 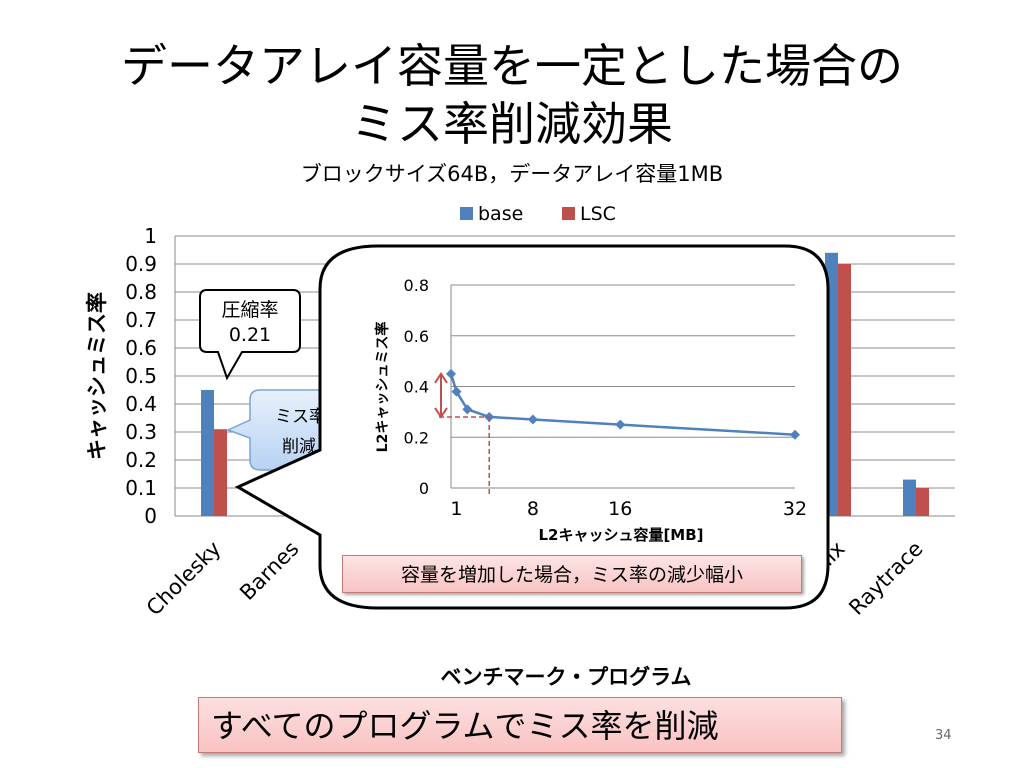 What do you see at coordinates (150, 236) in the screenshot?
I see `y-tick-label: 1` at bounding box center [150, 236].